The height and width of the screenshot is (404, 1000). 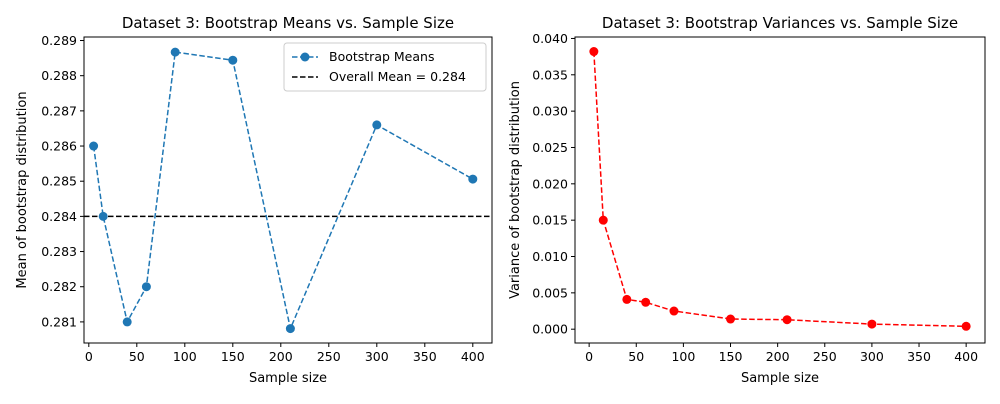 What do you see at coordinates (305, 57) in the screenshot?
I see `legend-swatch-bootstrap-means-marker` at bounding box center [305, 57].